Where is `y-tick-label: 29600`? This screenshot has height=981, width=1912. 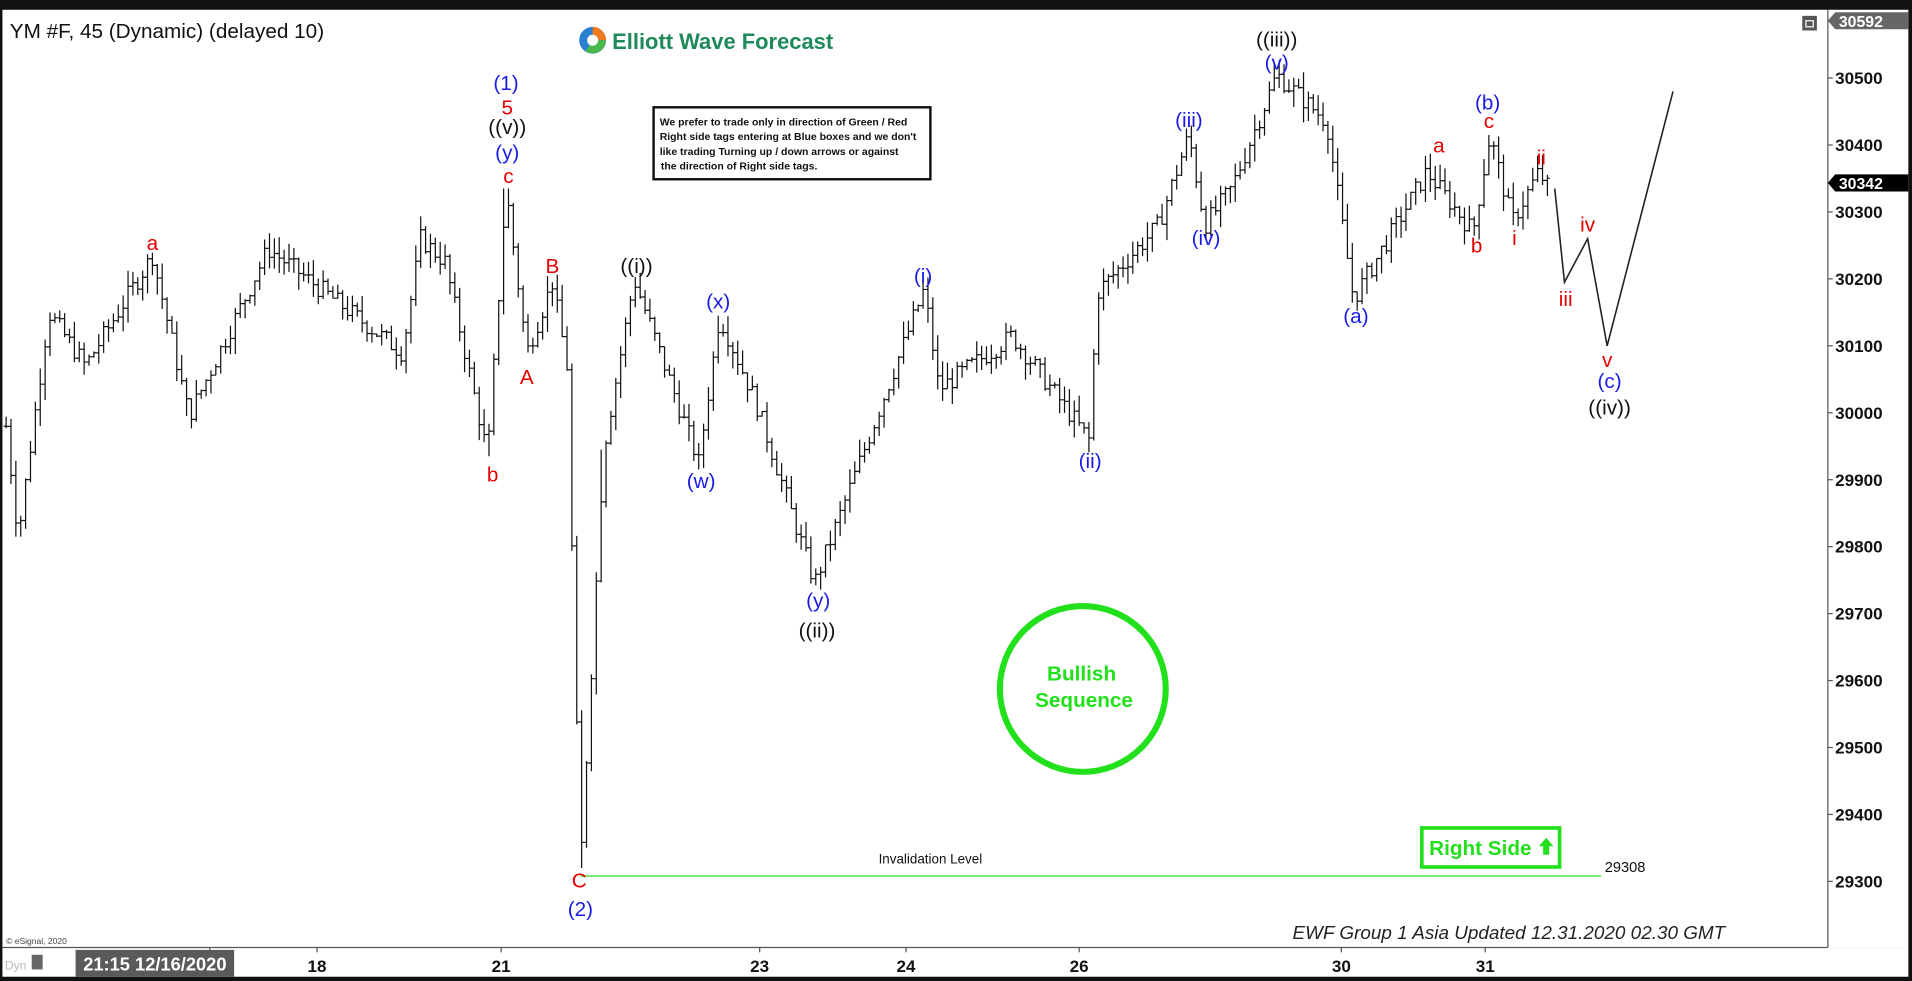
y-tick-label: 29600 is located at coordinates (1858, 681).